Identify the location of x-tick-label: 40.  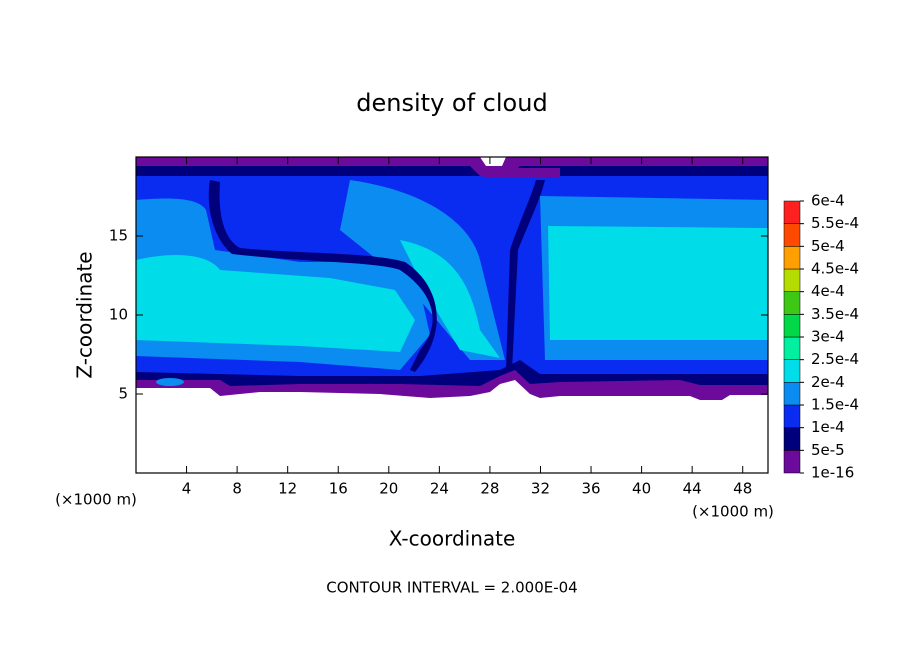
(641, 489).